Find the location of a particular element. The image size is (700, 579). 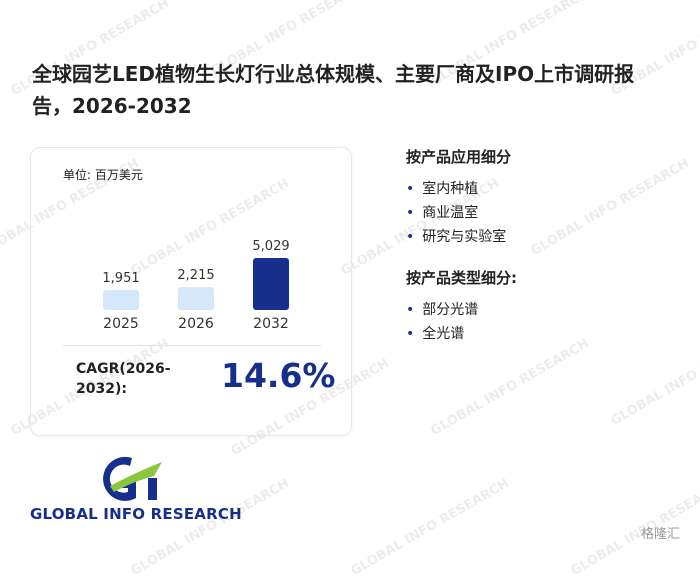

segment-list: 部分光谱全光谱 is located at coordinates (461, 322).